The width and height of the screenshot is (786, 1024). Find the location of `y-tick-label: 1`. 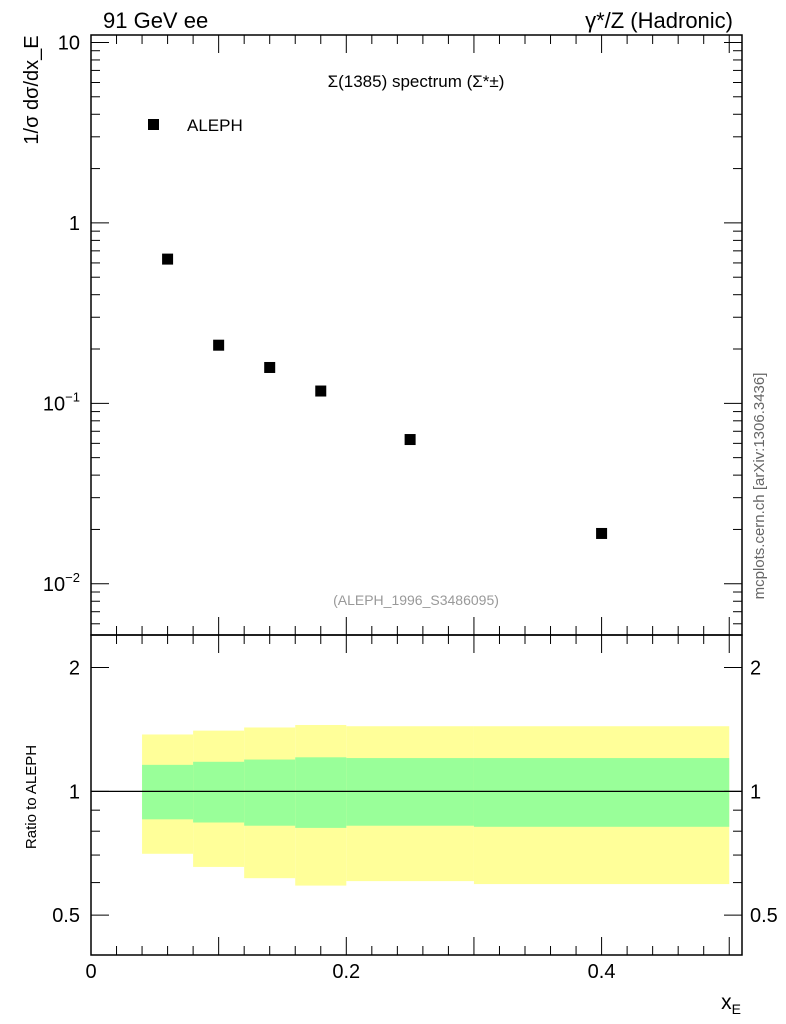

y-tick-label: 1 is located at coordinates (74, 224).